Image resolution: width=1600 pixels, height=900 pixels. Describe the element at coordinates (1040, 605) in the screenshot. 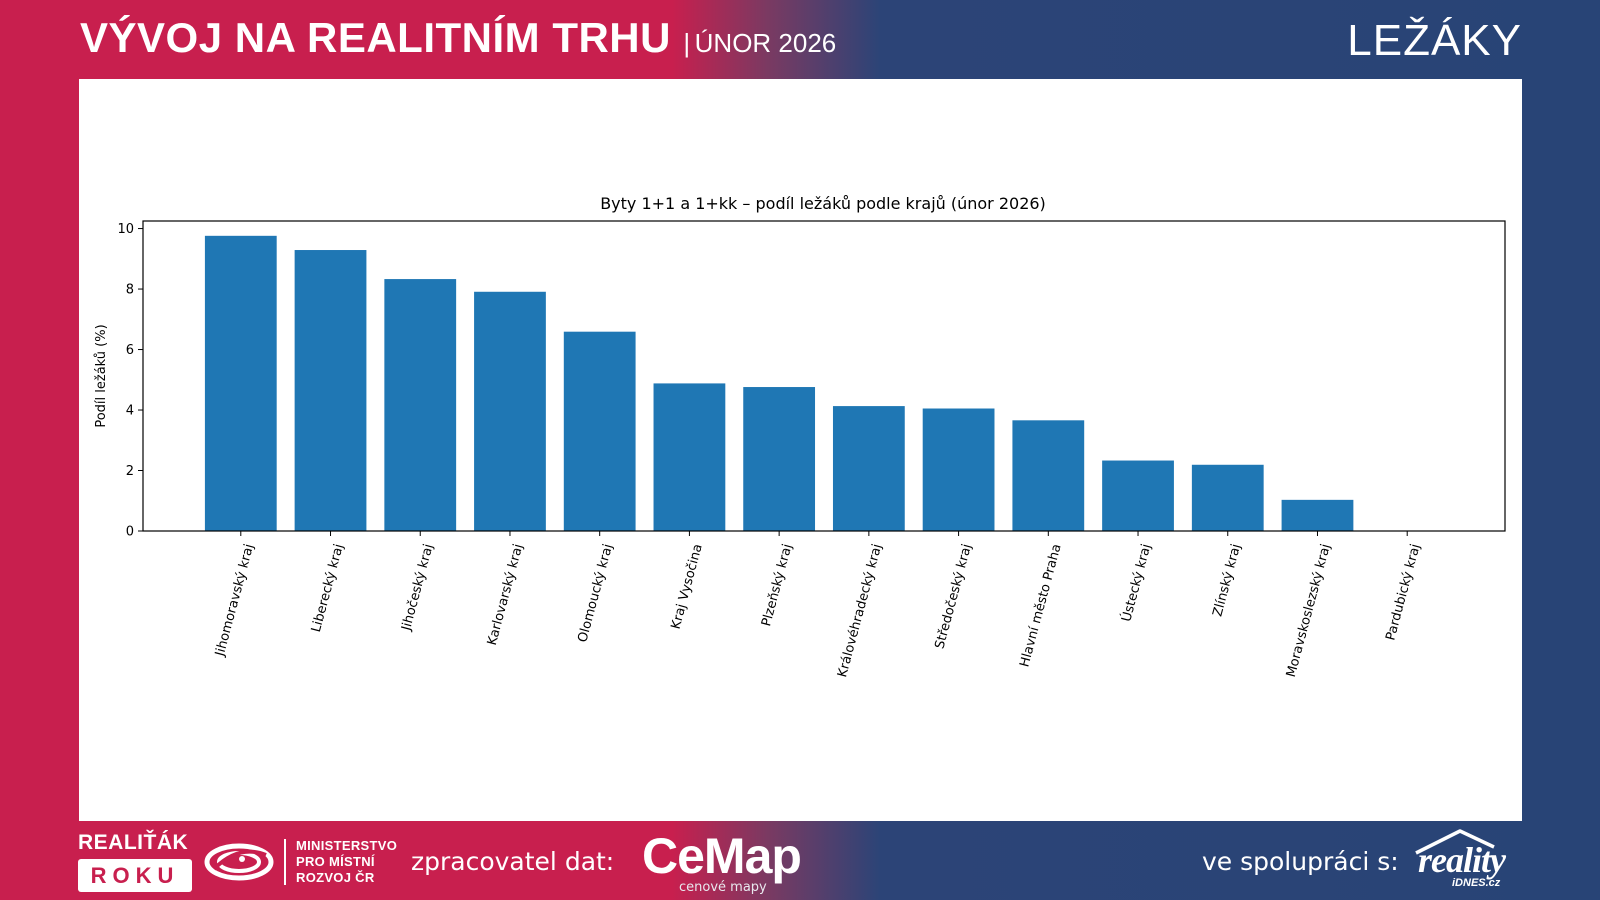

I see `x-tick-label: Hlavní město Praha` at that location.